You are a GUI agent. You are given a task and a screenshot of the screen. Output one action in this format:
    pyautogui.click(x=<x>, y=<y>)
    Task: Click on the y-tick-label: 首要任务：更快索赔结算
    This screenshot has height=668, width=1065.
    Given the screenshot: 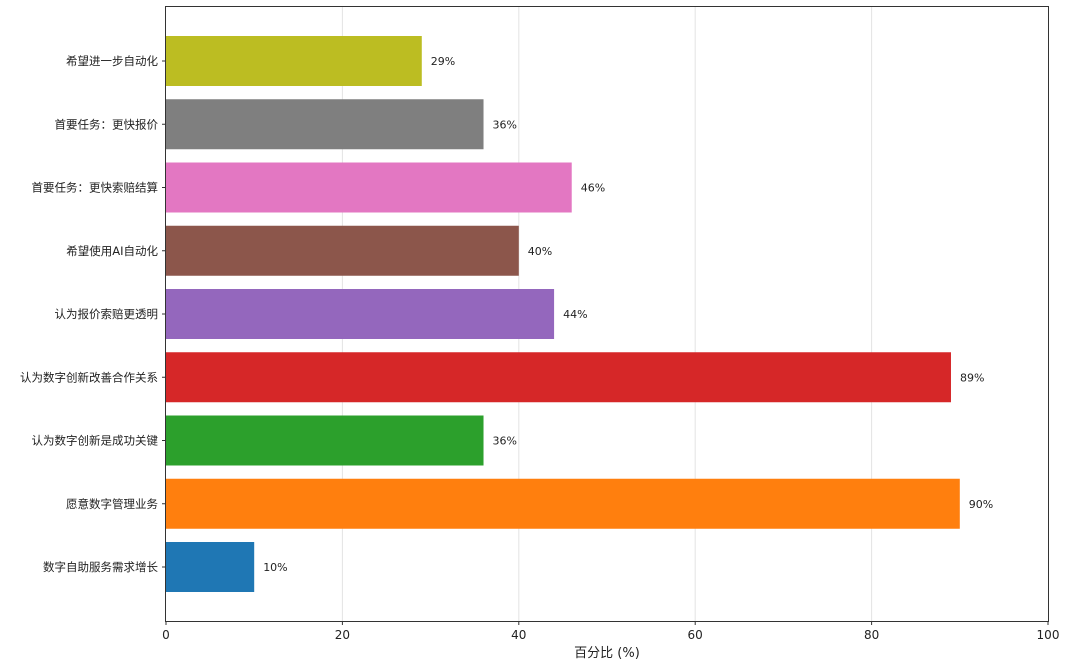 What is the action you would take?
    pyautogui.click(x=95, y=188)
    